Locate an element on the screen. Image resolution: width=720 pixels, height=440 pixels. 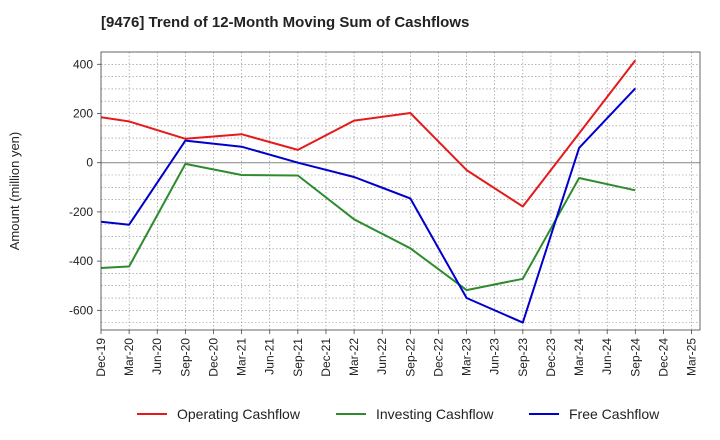
x-tick-label: Sep-24 is located at coordinates (635, 357).